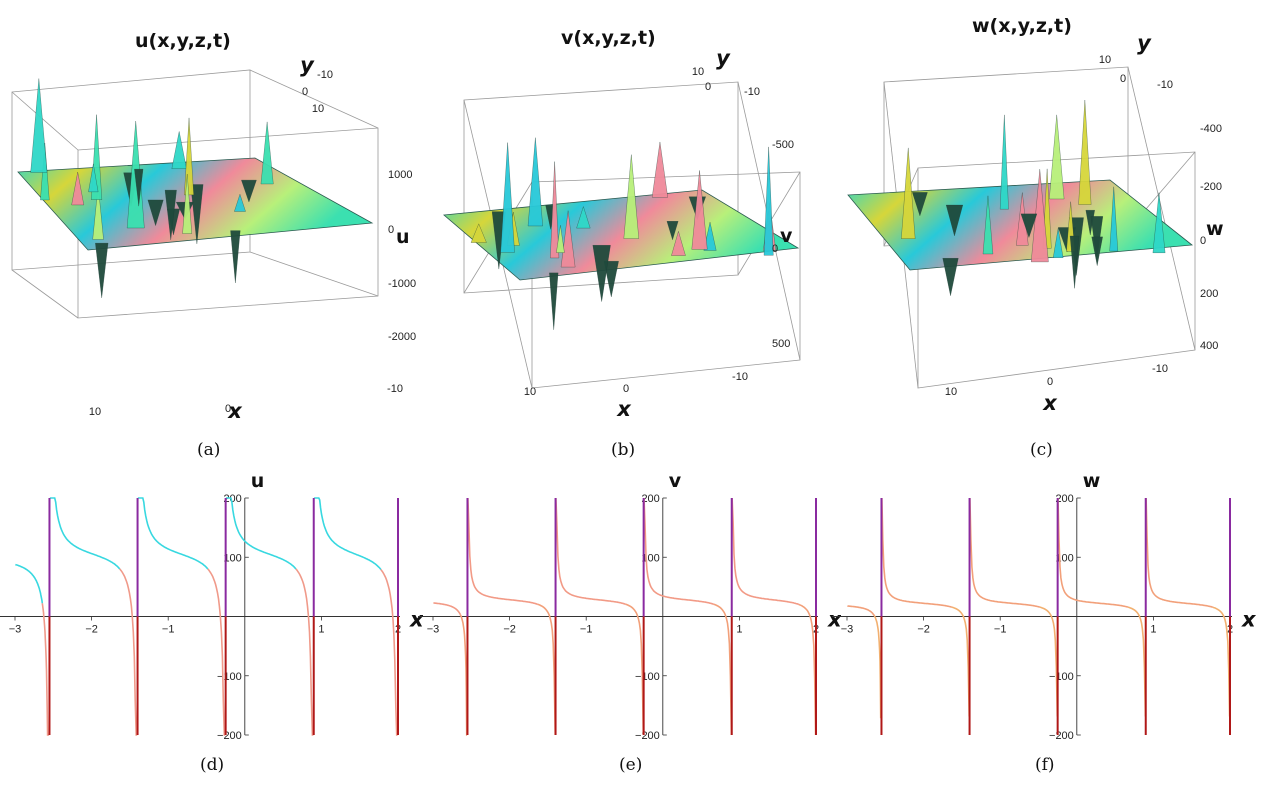  What do you see at coordinates (951, 392) in the screenshot?
I see `x-tick-label: 10` at bounding box center [951, 392].